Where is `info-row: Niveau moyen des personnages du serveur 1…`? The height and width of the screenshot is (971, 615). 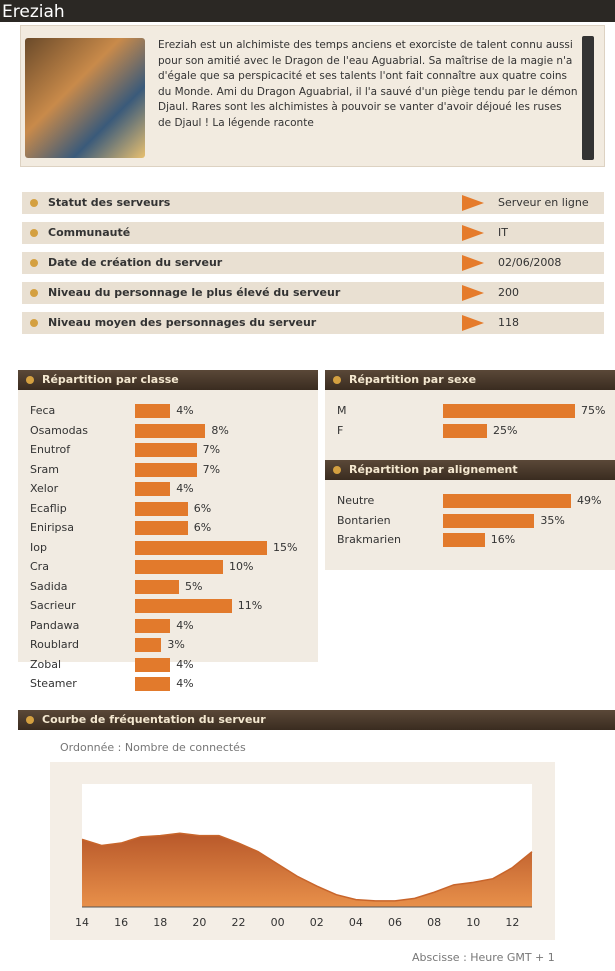 info-row: Niveau moyen des personnages du serveur 1… is located at coordinates (313, 323).